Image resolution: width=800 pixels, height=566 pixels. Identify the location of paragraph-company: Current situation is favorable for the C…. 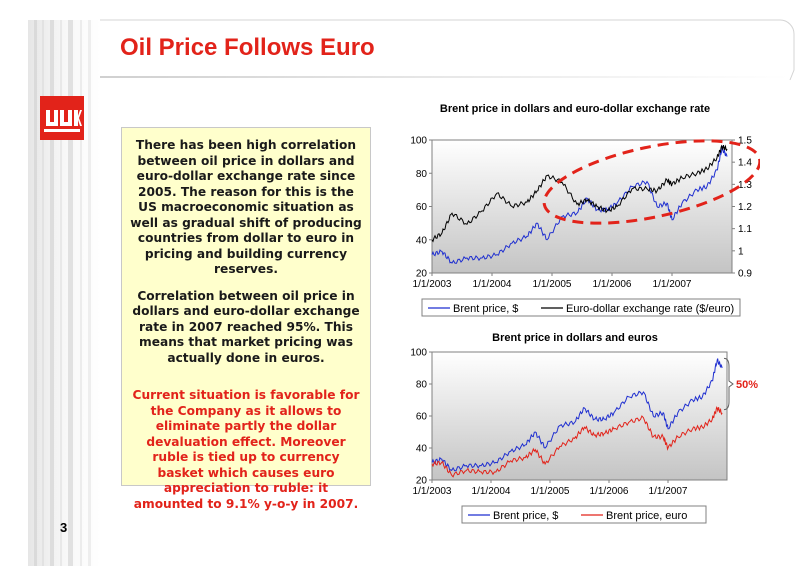
(246, 449).